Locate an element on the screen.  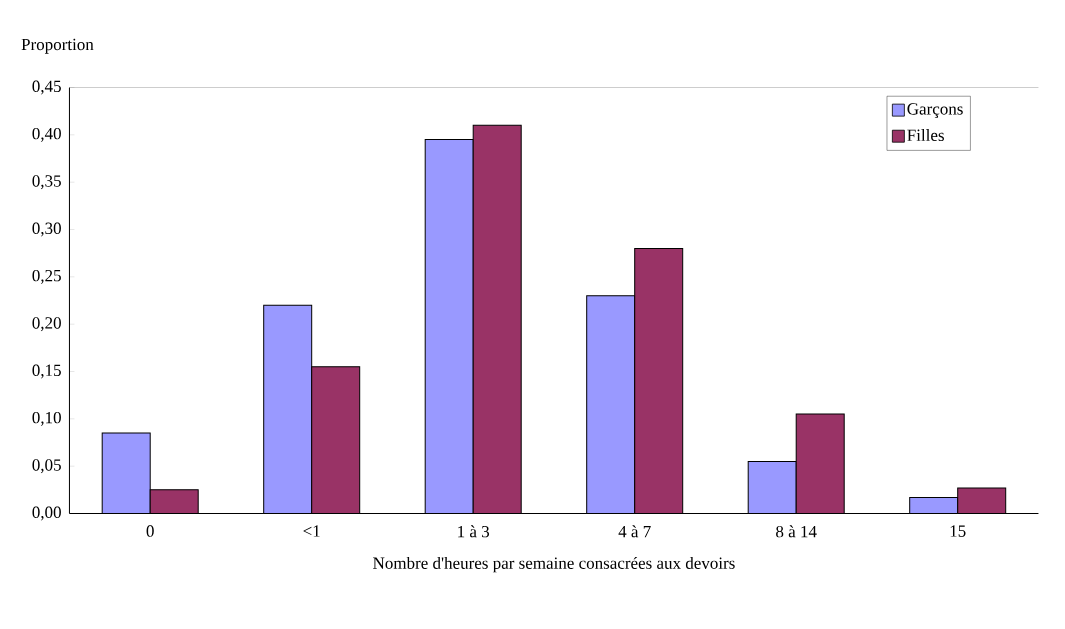
y-tick-label: 0,40 is located at coordinates (46, 134).